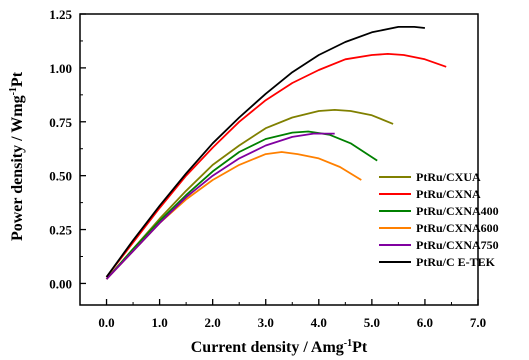 The width and height of the screenshot is (529, 360). What do you see at coordinates (457, 228) in the screenshot?
I see `legend-label: PtRu/CXNA600` at bounding box center [457, 228].